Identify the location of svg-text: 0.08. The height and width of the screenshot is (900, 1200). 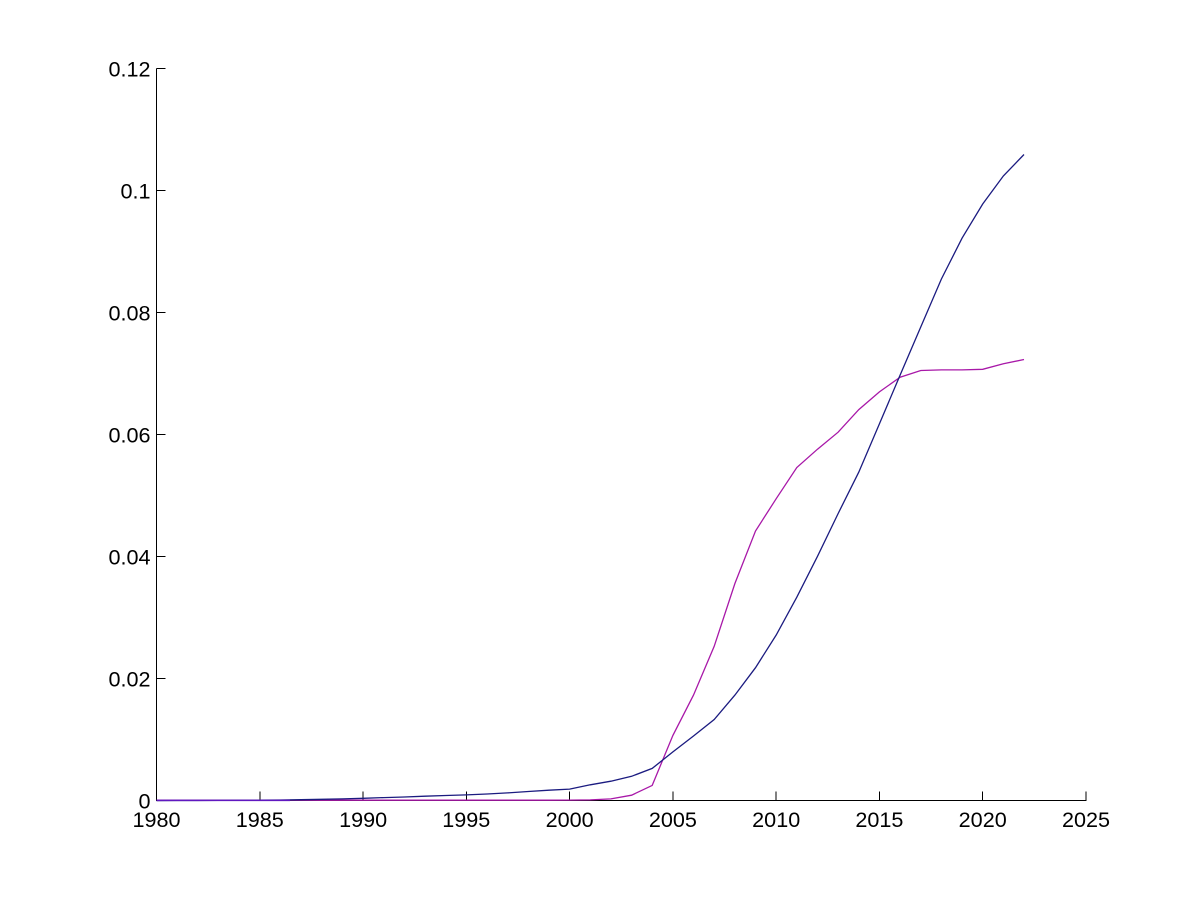
(129, 313).